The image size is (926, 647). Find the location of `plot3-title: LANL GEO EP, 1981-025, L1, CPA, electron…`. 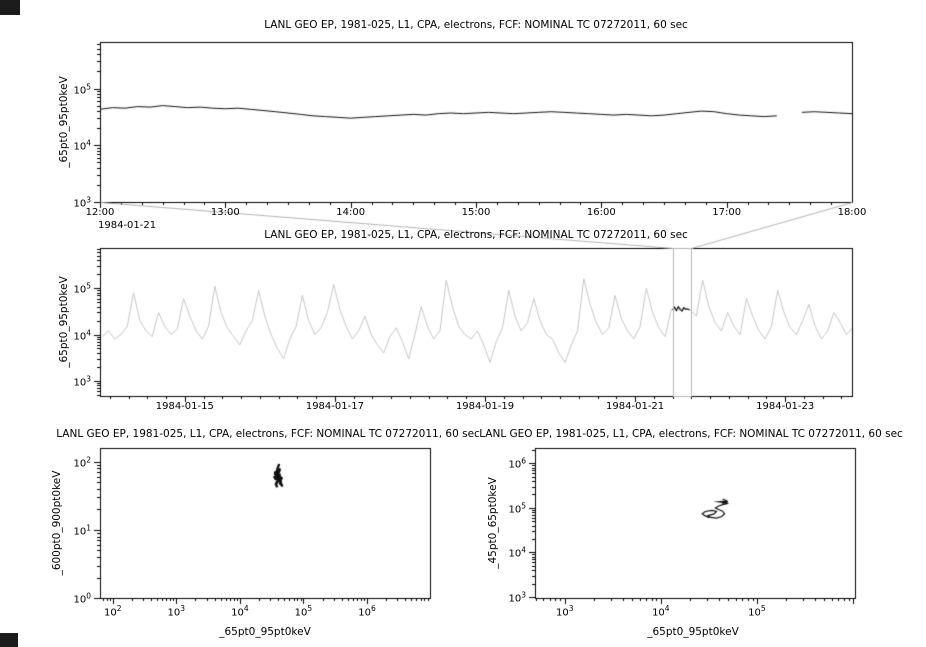

plot3-title: LANL GEO EP, 1981-025, L1, CPA, electron… is located at coordinates (268, 434).